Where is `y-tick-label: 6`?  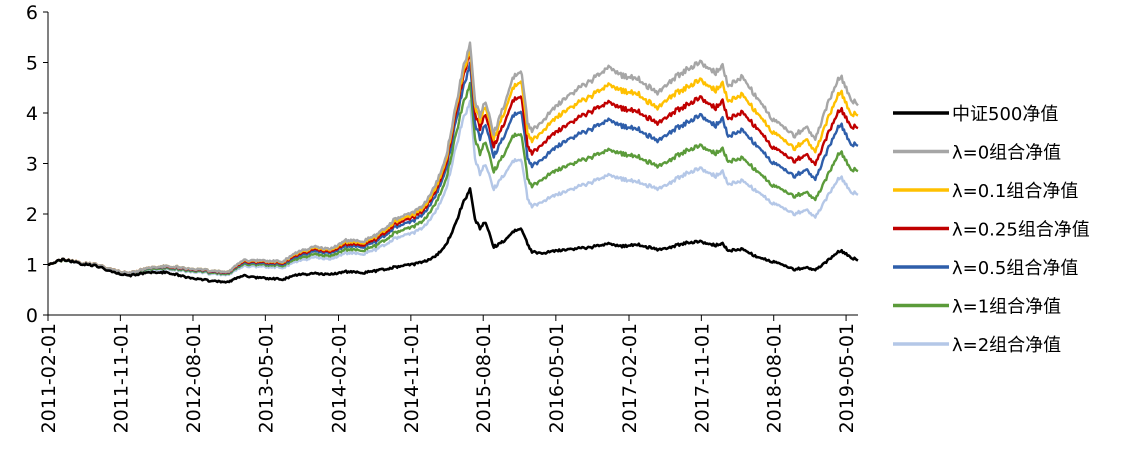
y-tick-label: 6 is located at coordinates (32, 13).